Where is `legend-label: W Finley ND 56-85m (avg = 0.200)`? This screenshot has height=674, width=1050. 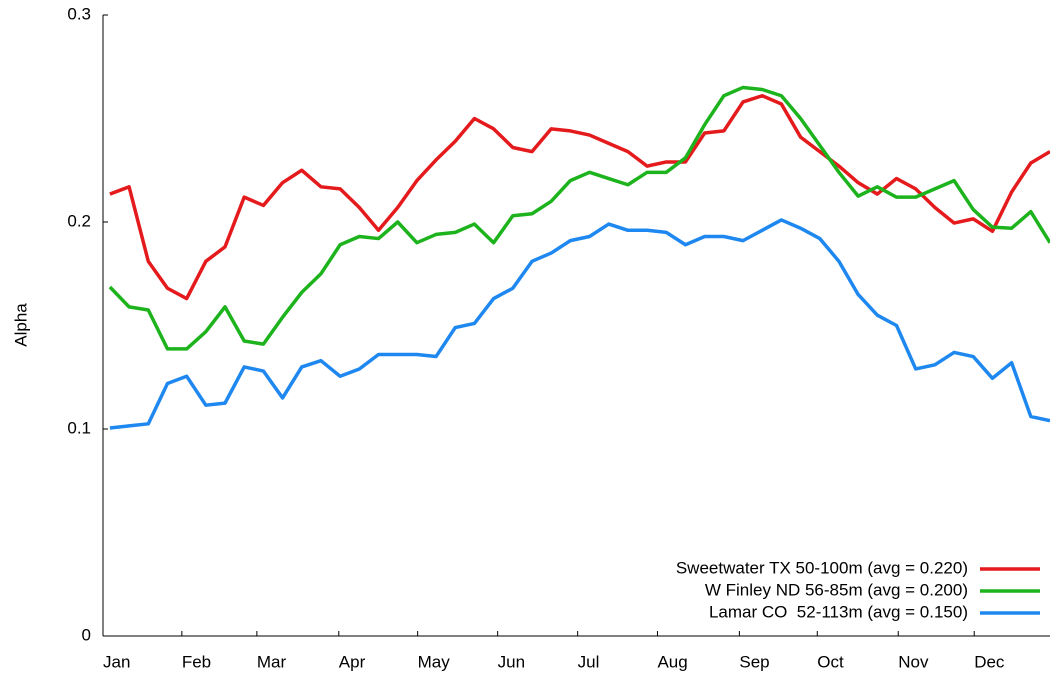 legend-label: W Finley ND 56-85m (avg = 0.200) is located at coordinates (836, 589).